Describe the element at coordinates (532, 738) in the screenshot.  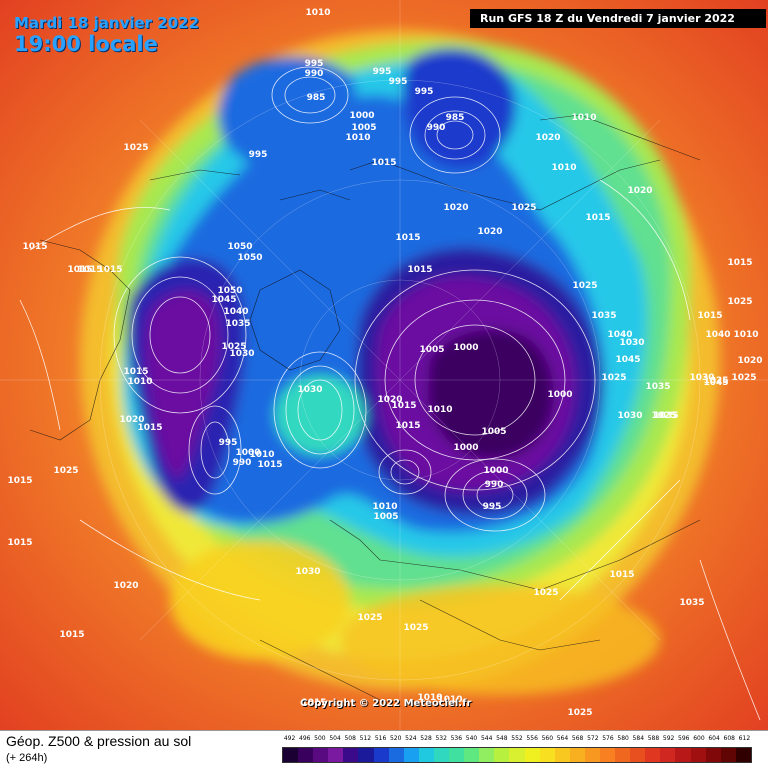
I see `color-scale-label: 556` at that location.